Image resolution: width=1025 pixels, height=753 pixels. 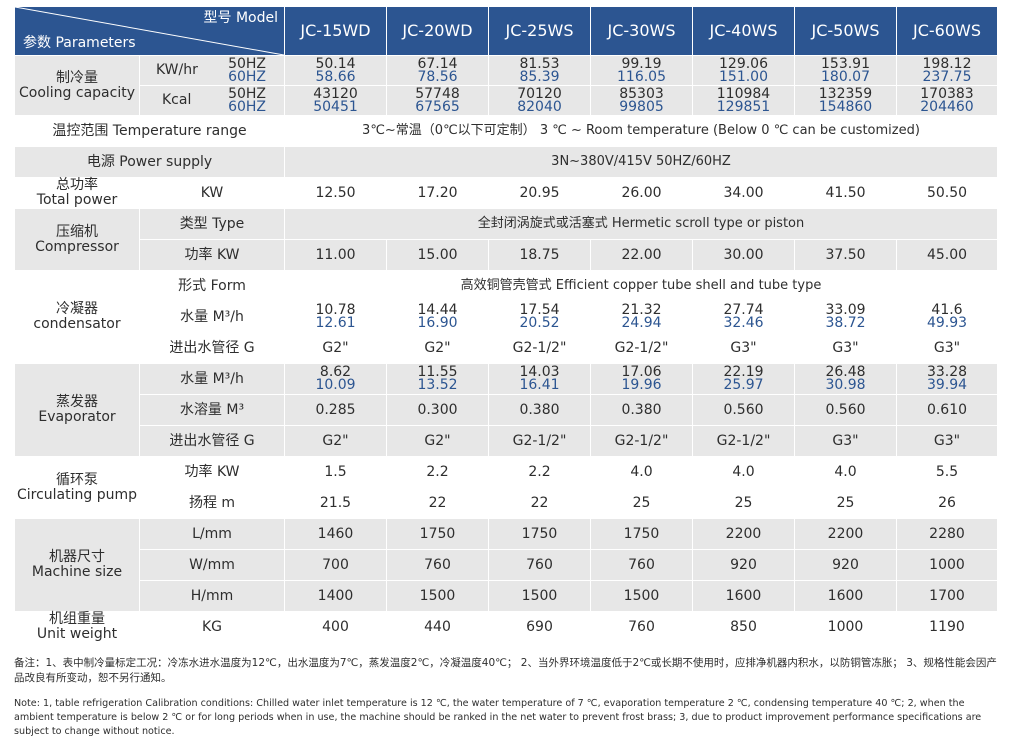 What do you see at coordinates (212, 441) in the screenshot?
I see `evaporator-pipe-label: 进出水管径 G` at bounding box center [212, 441].